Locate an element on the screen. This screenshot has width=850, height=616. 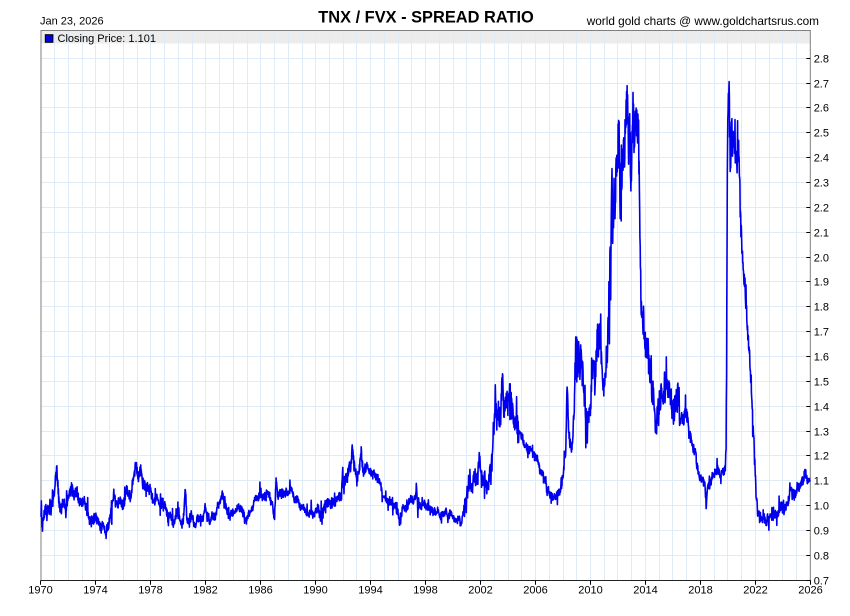
svg-text: 2002 is located at coordinates (480, 591).